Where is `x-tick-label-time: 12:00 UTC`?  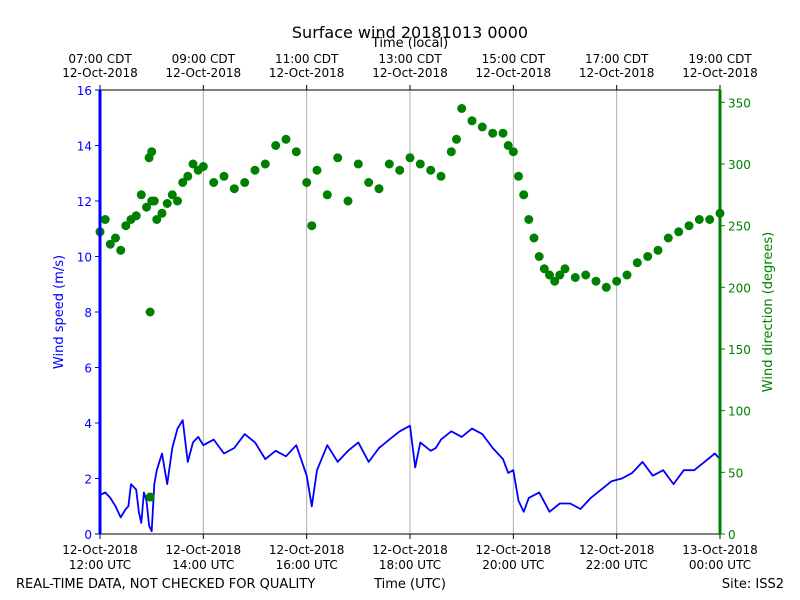 x-tick-label-time: 12:00 UTC is located at coordinates (100, 565).